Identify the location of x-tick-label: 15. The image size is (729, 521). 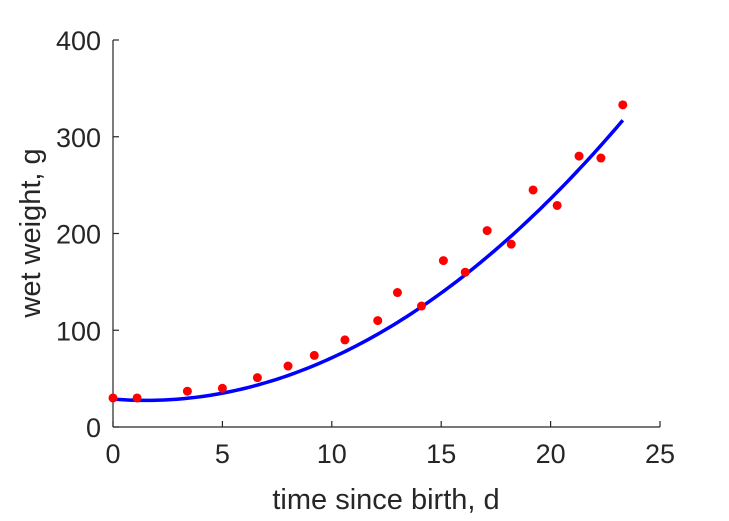
(441, 454).